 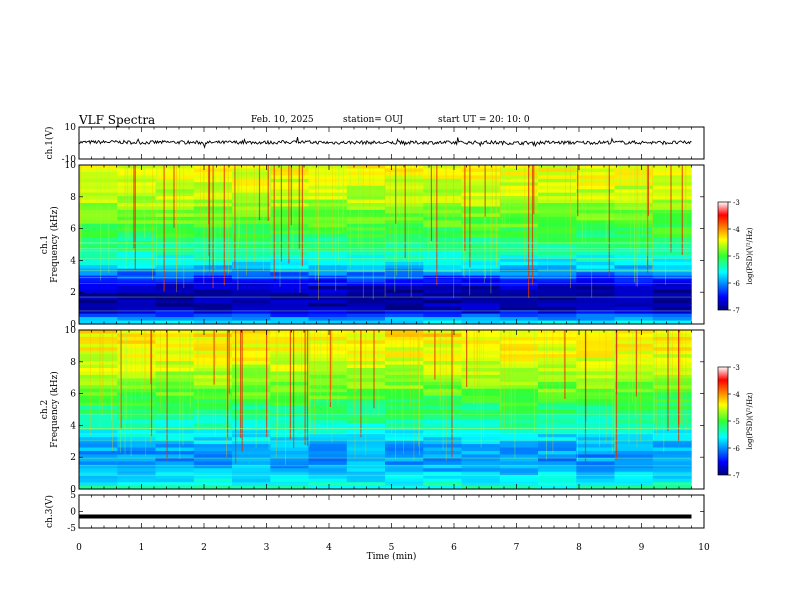 I want to click on ch1-spectrogram-ytick-4: 8, so click(x=73, y=198).